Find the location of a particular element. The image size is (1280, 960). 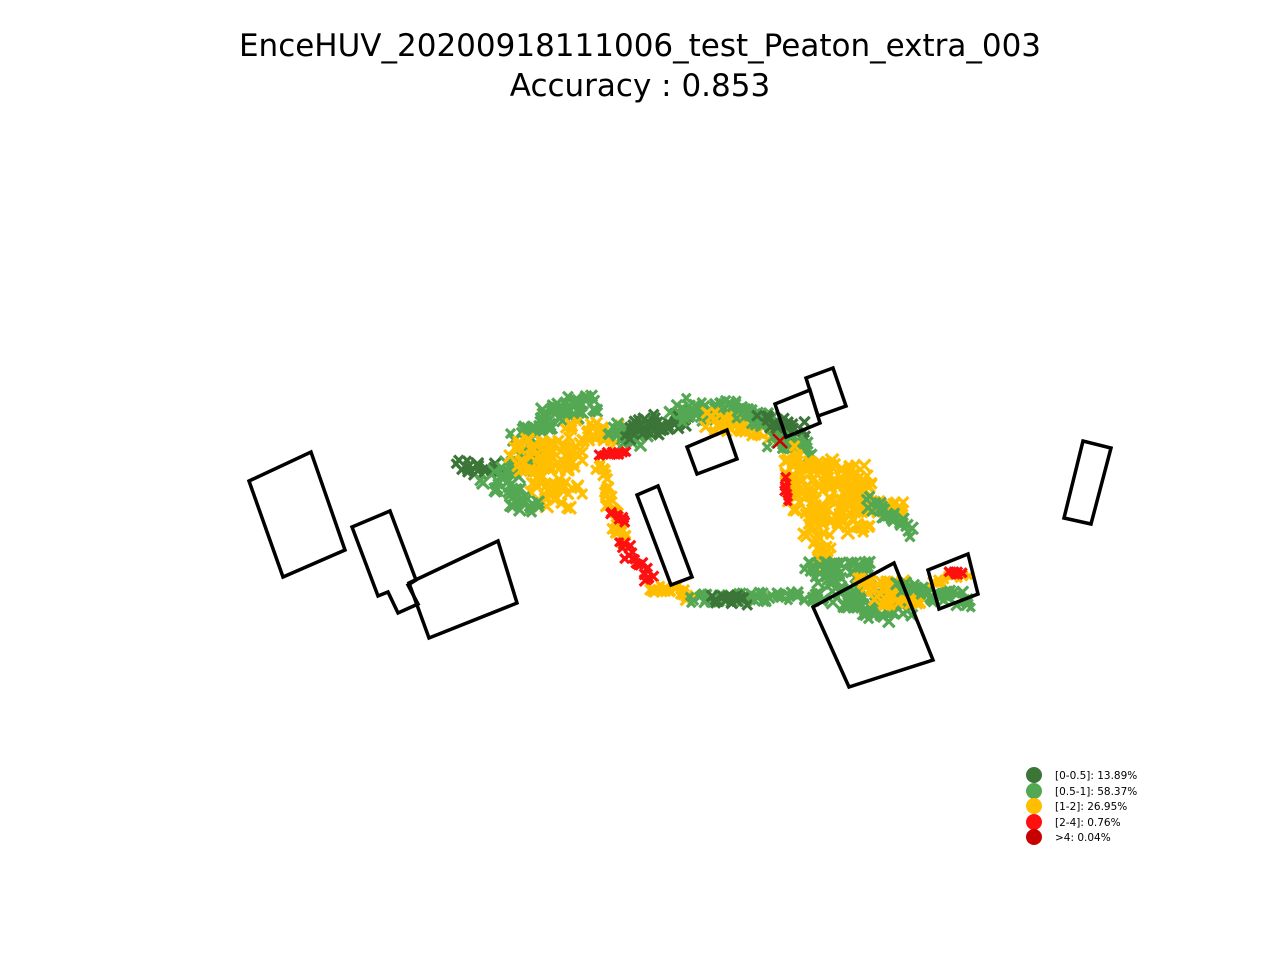

legend-item: [1-2]: 26.95% is located at coordinates (1104, 805).